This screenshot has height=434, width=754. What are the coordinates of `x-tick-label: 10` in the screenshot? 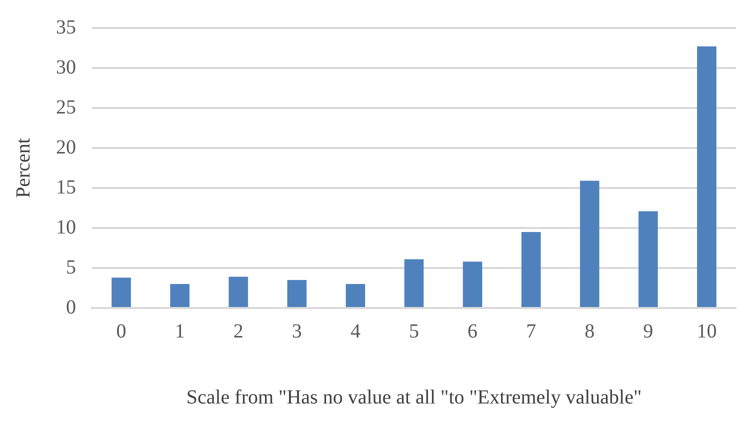 It's located at (706, 331).